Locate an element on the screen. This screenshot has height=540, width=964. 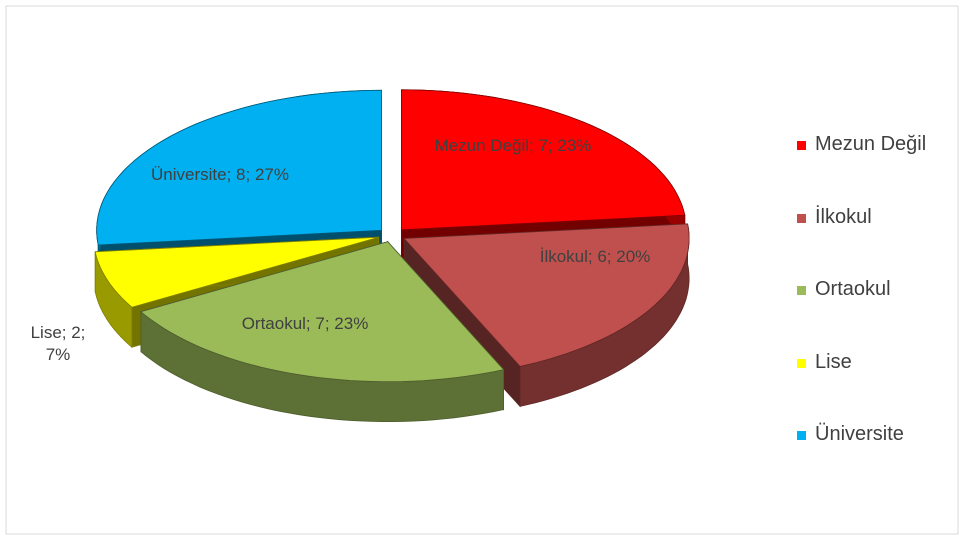
legend-label: Ortaokul is located at coordinates (853, 289).